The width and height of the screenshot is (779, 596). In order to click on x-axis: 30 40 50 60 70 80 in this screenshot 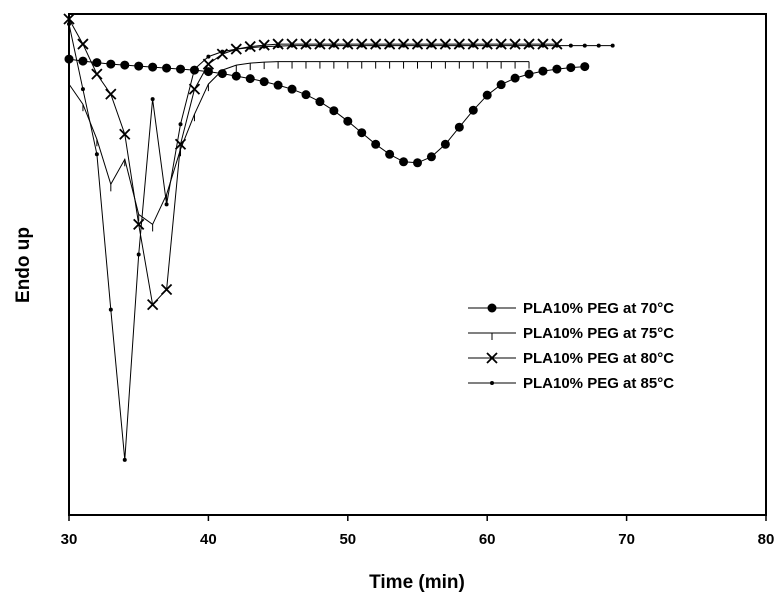, I will do `click(418, 531)`.